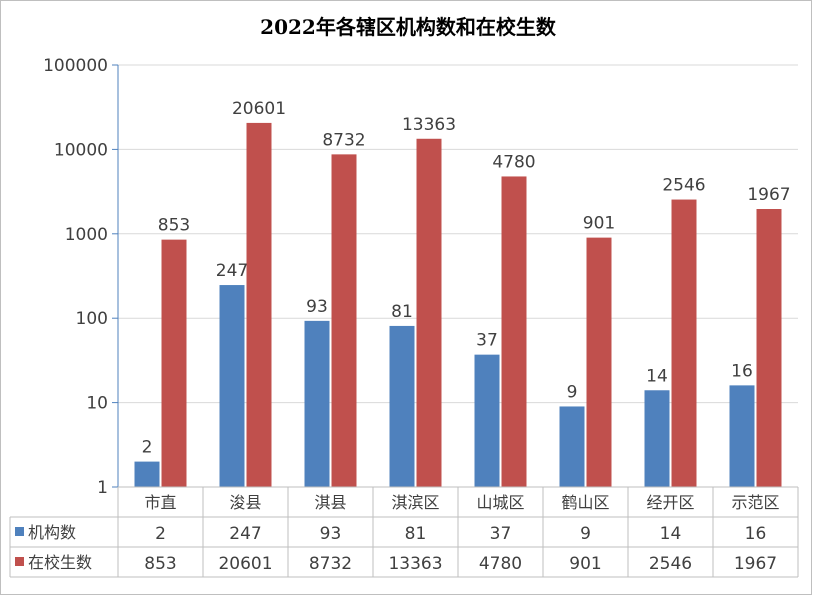 This screenshot has height=597, width=814. What do you see at coordinates (97, 404) in the screenshot?
I see `y-tick-label: 10` at bounding box center [97, 404].